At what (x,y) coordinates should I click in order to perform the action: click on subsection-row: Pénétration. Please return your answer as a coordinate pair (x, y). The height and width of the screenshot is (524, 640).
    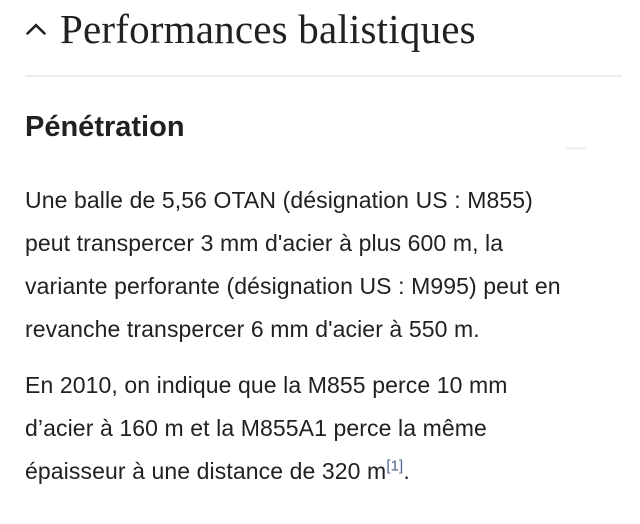
    Looking at the image, I should click on (323, 129).